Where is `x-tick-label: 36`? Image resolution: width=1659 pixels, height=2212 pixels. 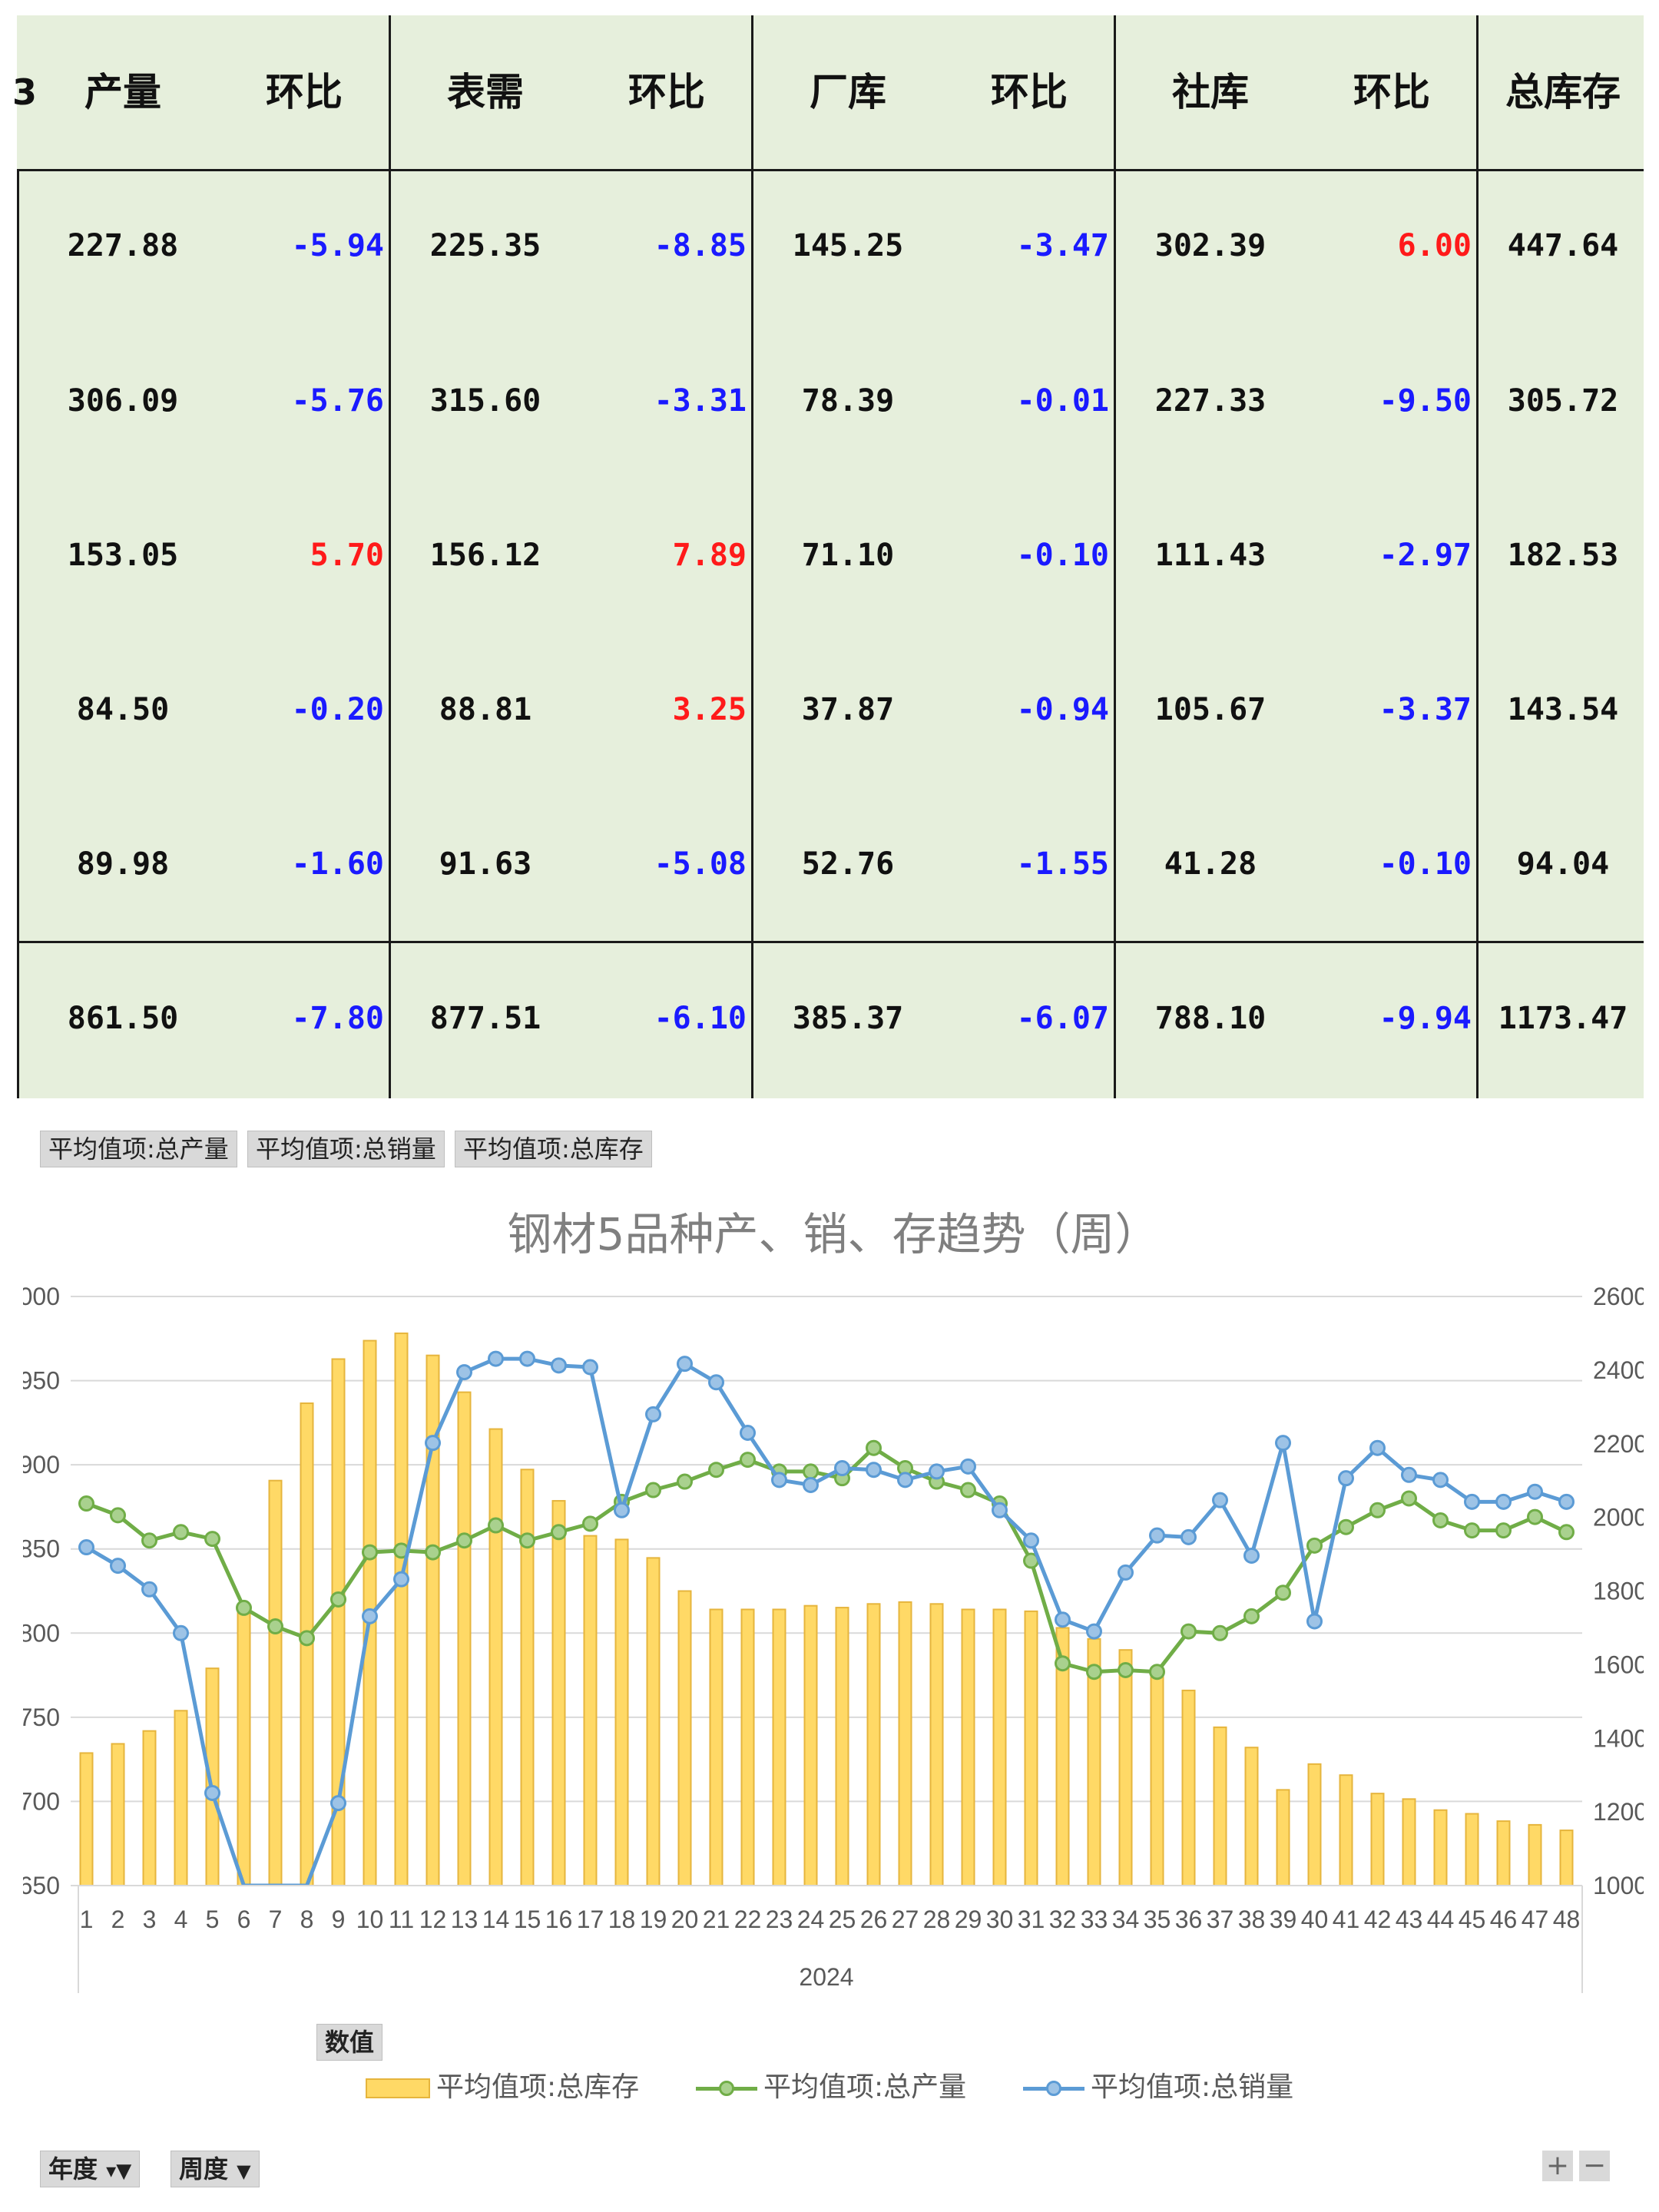
x-tick-label: 36 is located at coordinates (1189, 1920).